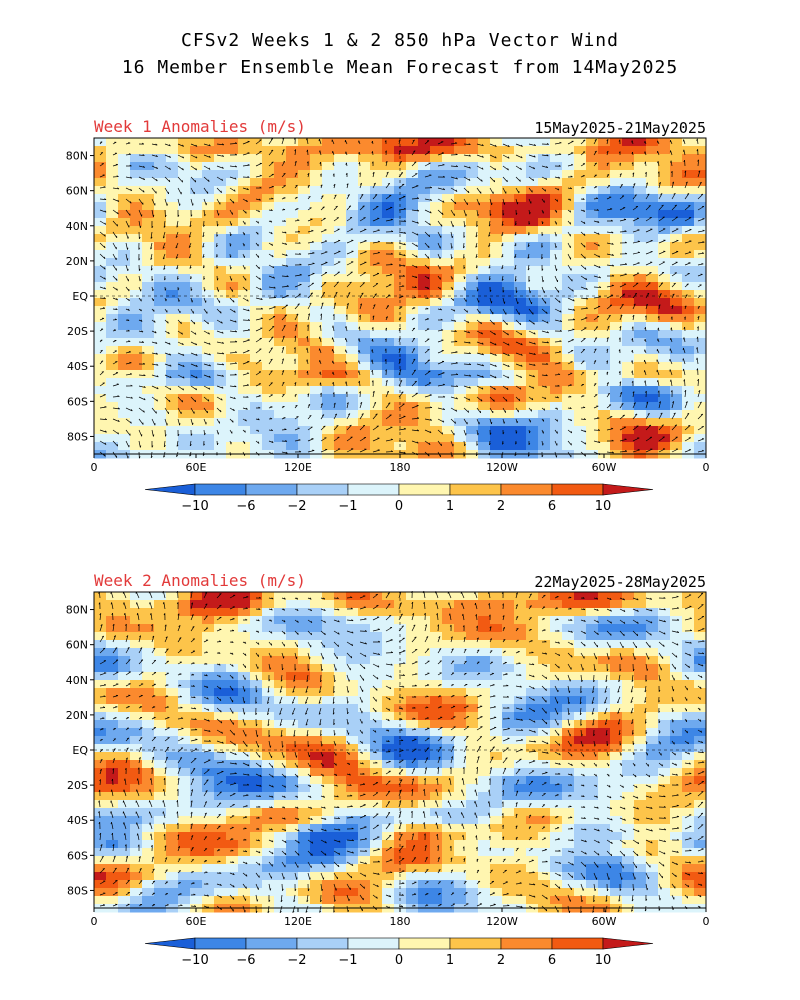 The width and height of the screenshot is (800, 1000). Describe the element at coordinates (620, 582) in the screenshot. I see `panel2-date-range: 22May2025-28May2025` at that location.